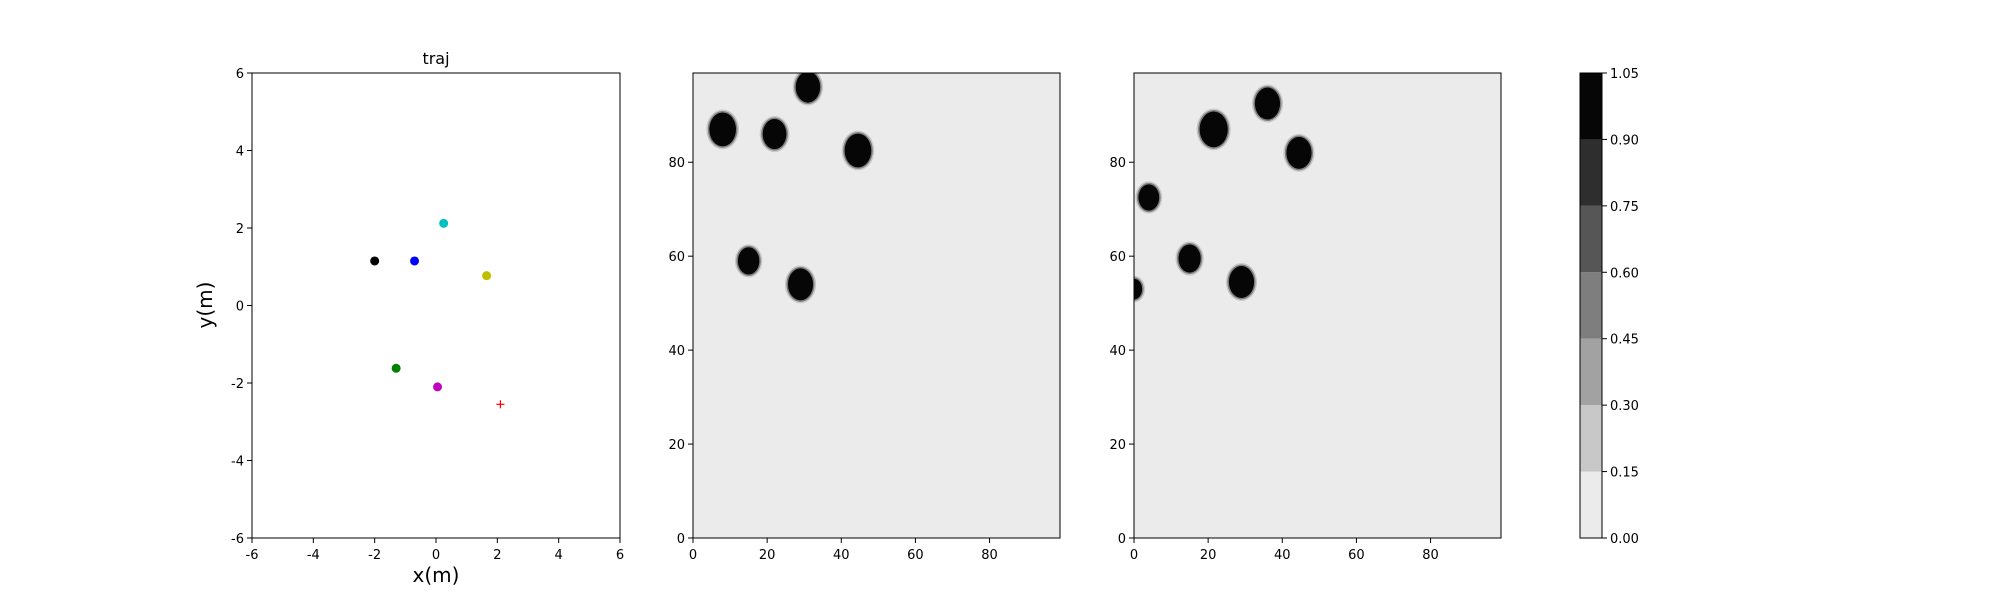  I want to click on traj-y-tick-label: -6, so click(237, 539).